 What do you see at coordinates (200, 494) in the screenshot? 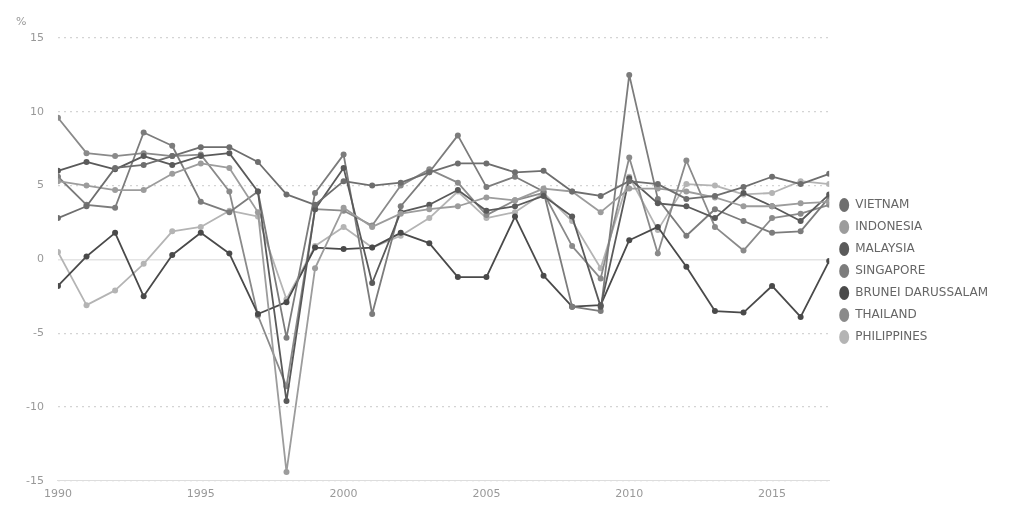
I see `x-tick-label: 1995` at bounding box center [200, 494].